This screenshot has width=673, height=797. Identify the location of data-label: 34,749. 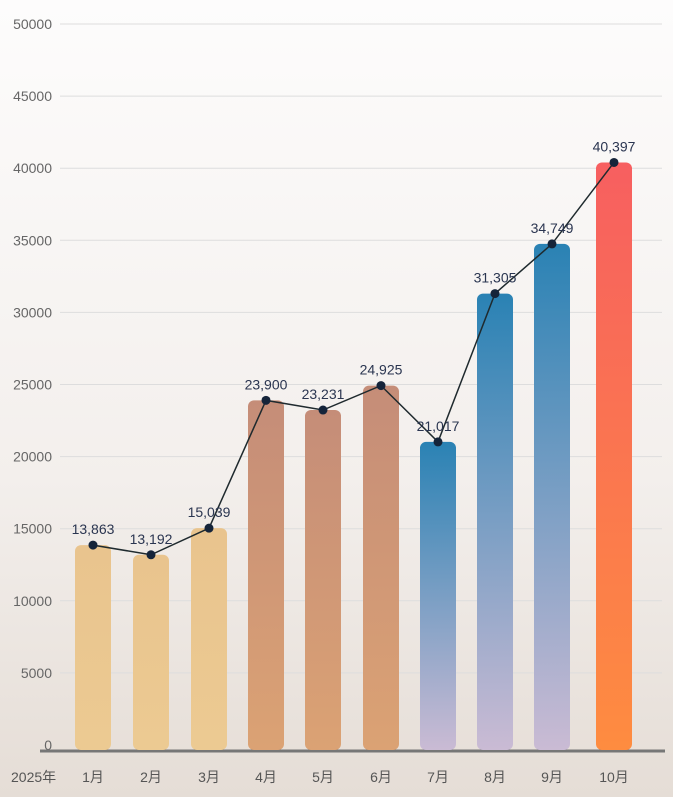
(552, 228).